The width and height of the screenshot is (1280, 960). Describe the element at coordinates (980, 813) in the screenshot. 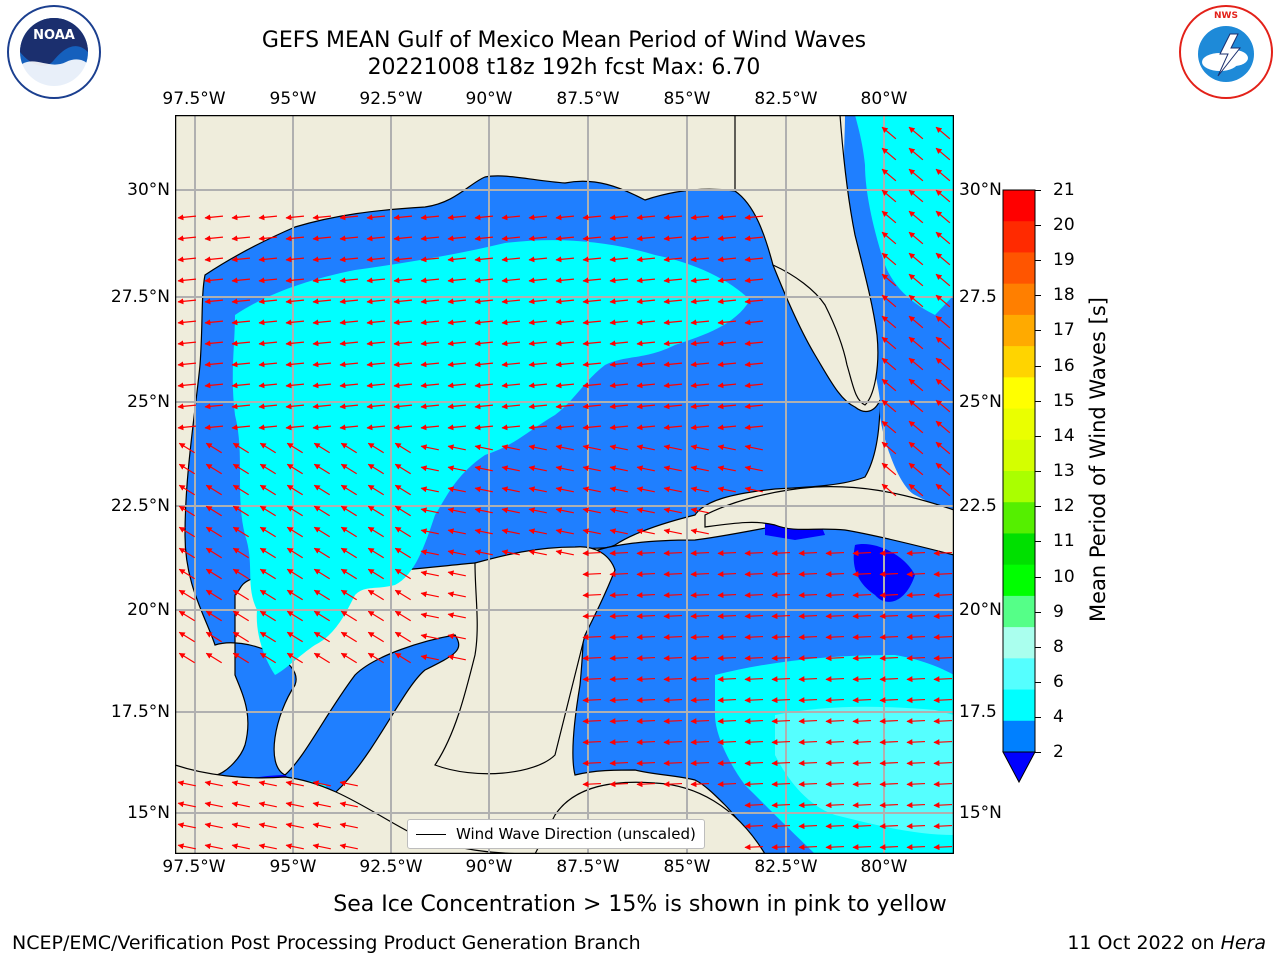

I see `lat-tick-right: 15°N` at that location.